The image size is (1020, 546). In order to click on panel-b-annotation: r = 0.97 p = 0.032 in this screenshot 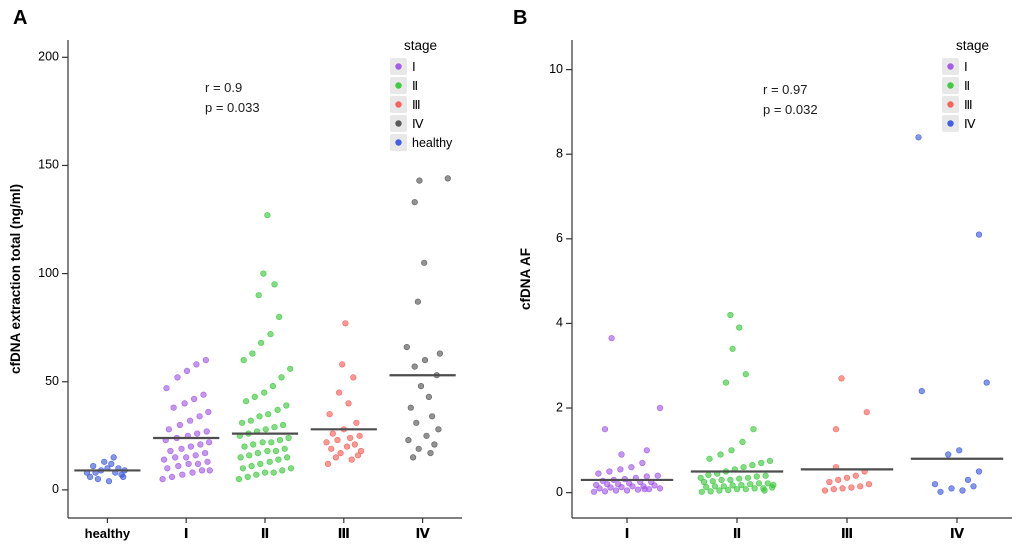, I will do `click(790, 100)`.